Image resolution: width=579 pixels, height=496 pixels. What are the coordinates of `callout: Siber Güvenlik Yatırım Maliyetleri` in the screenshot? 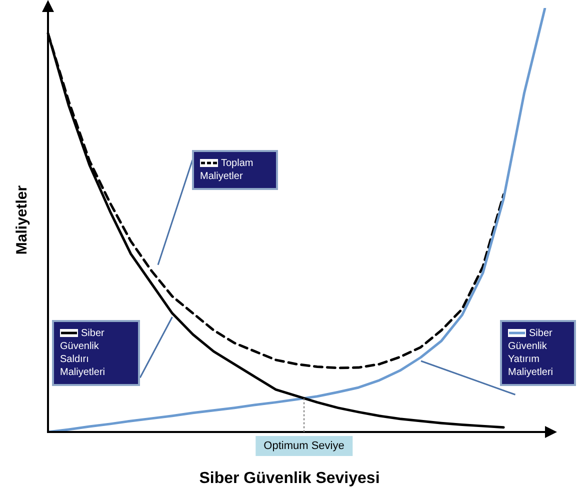 It's located at (498, 357).